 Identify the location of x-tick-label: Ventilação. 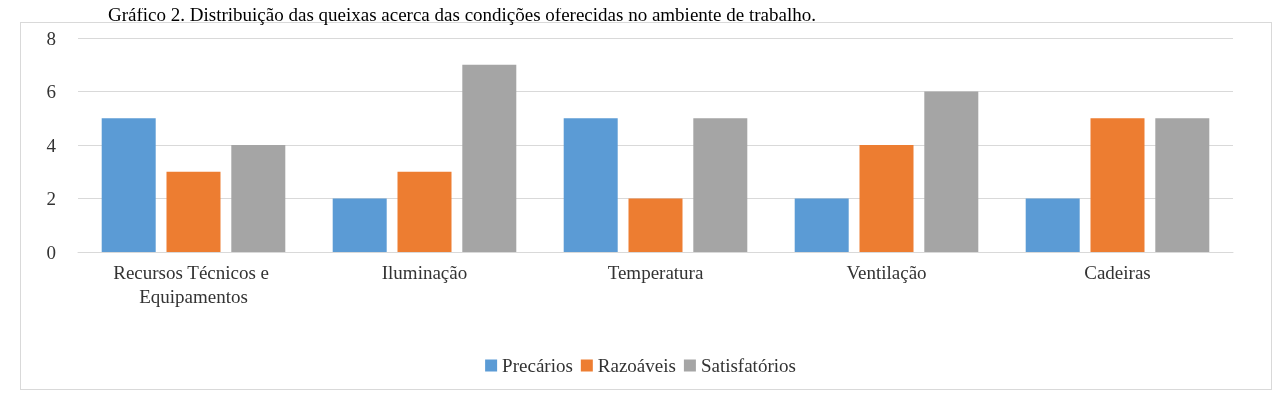
(886, 272).